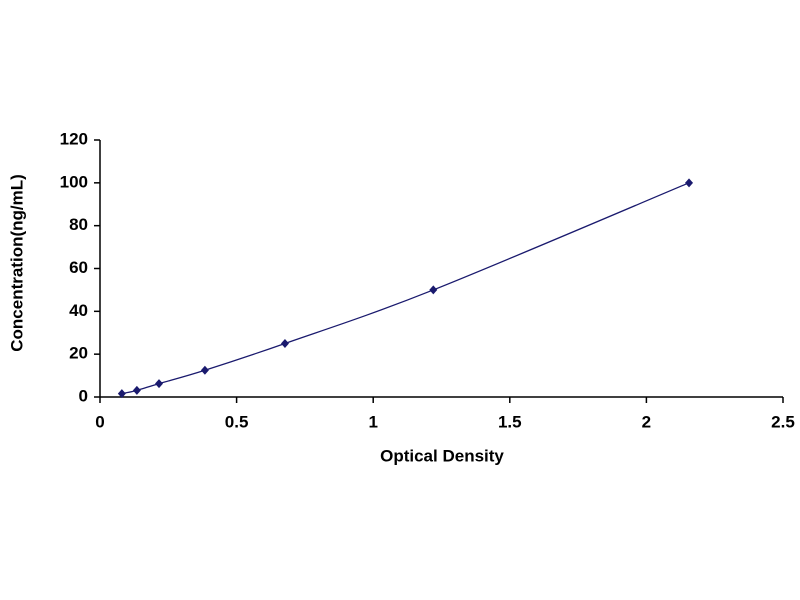  What do you see at coordinates (74, 138) in the screenshot?
I see `y-tick-label: 120` at bounding box center [74, 138].